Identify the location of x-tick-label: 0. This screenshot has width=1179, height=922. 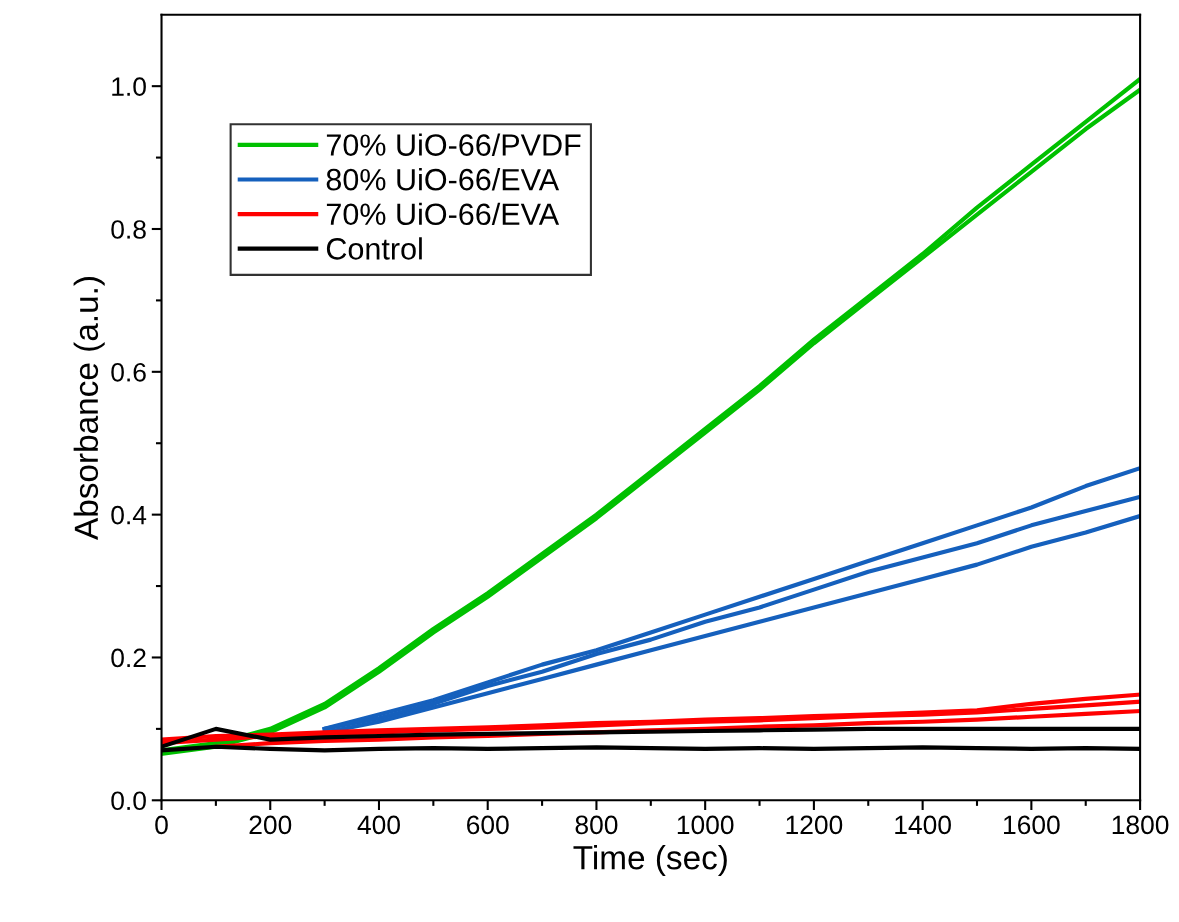
(161, 825).